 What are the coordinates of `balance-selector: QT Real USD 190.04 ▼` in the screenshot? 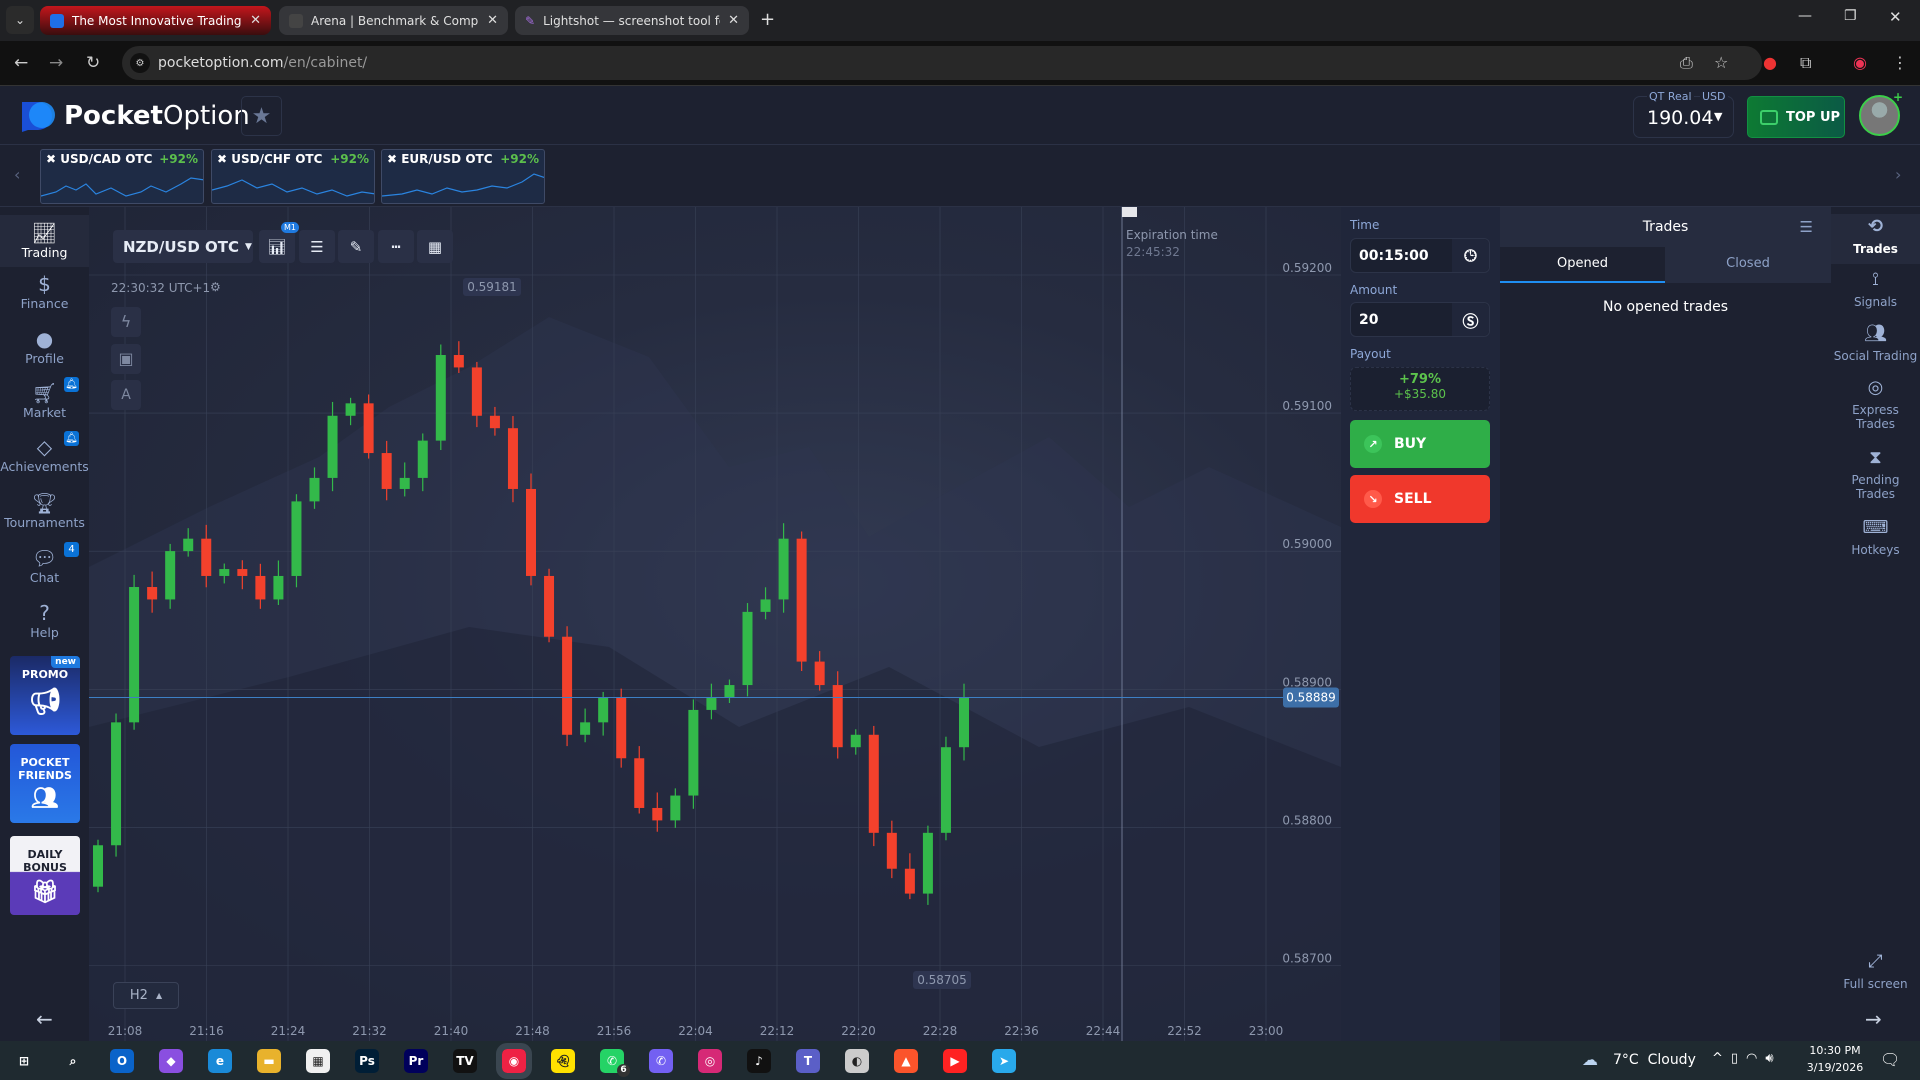 It's located at (1683, 114).